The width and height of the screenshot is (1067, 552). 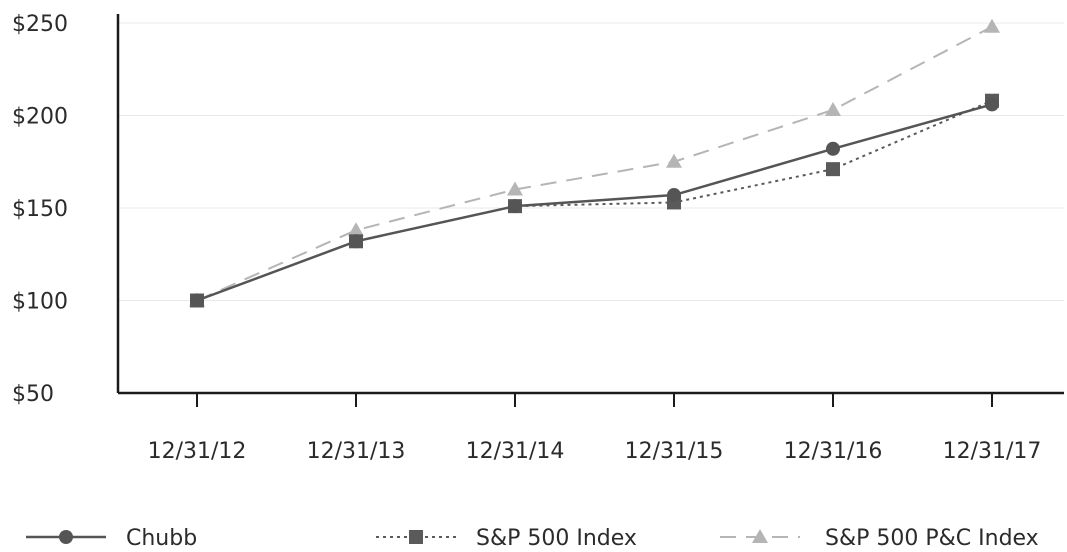 I want to click on x-tick-label: 12/31/16, so click(x=833, y=451).